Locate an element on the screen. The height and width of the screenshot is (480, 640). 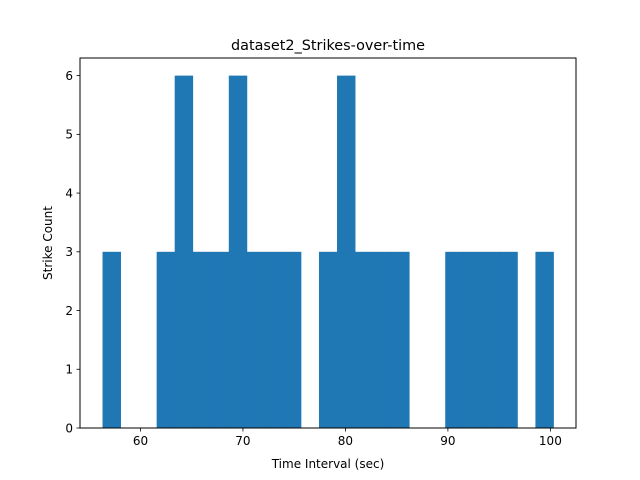
x-tick-label: 90 is located at coordinates (447, 441).